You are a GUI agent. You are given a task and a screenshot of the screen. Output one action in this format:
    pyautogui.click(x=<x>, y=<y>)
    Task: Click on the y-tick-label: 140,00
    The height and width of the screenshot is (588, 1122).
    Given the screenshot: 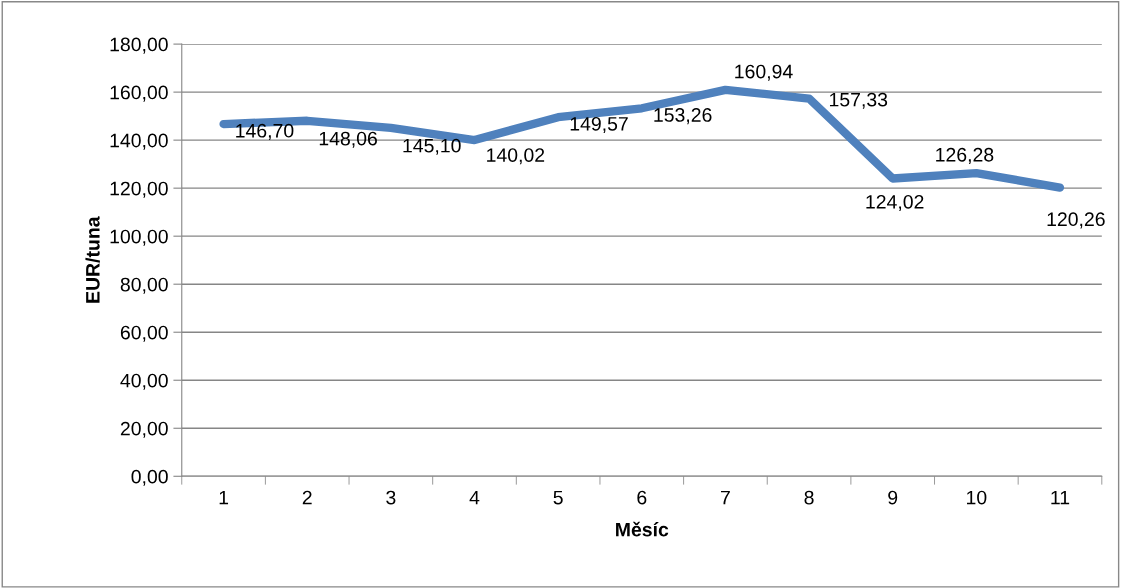 What is the action you would take?
    pyautogui.click(x=139, y=141)
    